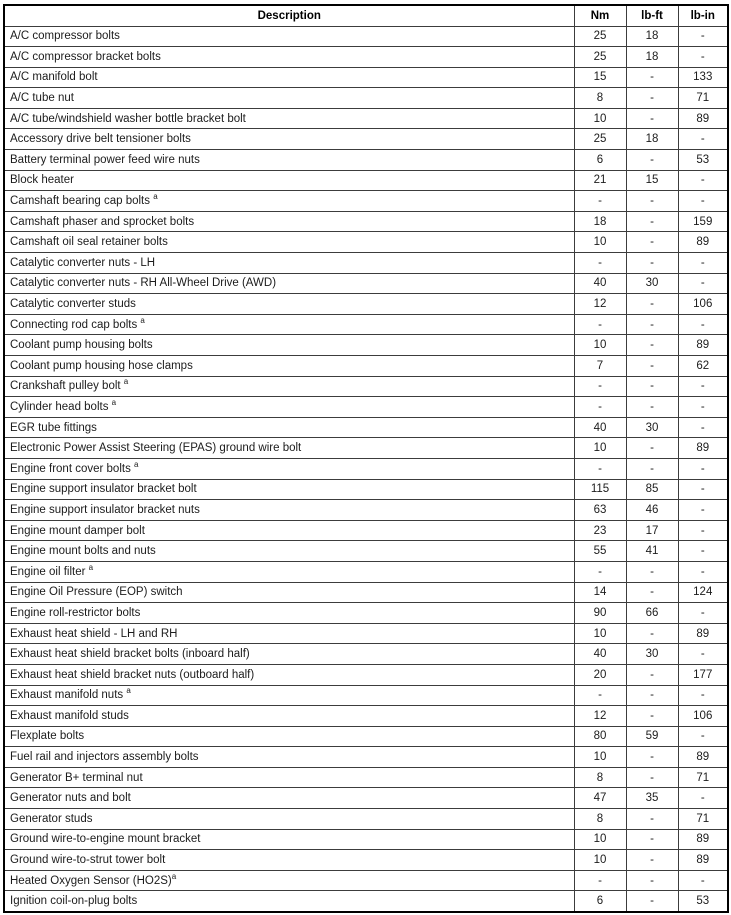 This screenshot has height=915, width=731. I want to click on lb-in-value-cell: 62, so click(703, 366).